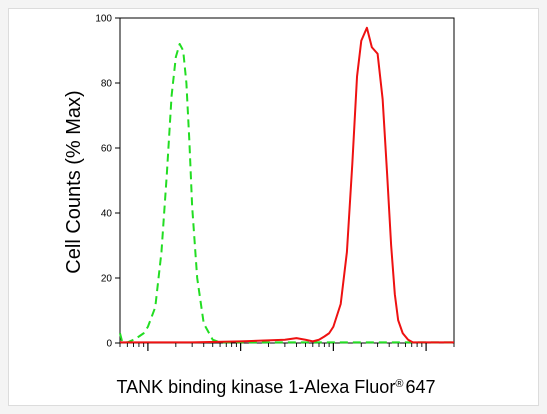 The height and width of the screenshot is (414, 547). What do you see at coordinates (103, 19) in the screenshot?
I see `y-tick-label: 100` at bounding box center [103, 19].